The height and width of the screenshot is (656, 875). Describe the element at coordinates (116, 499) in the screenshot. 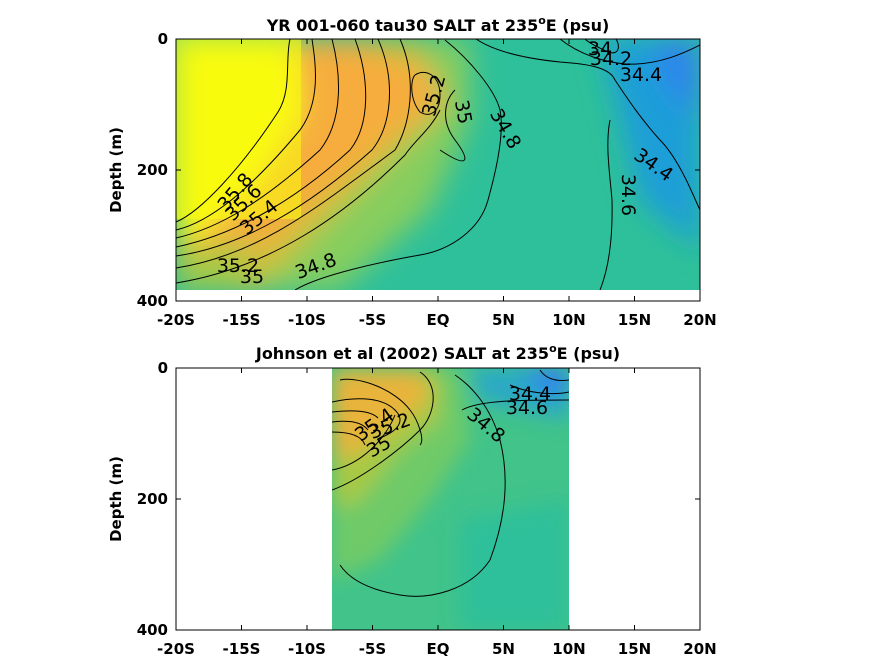

I see `panel-2-ylabel: Depth (m)` at that location.